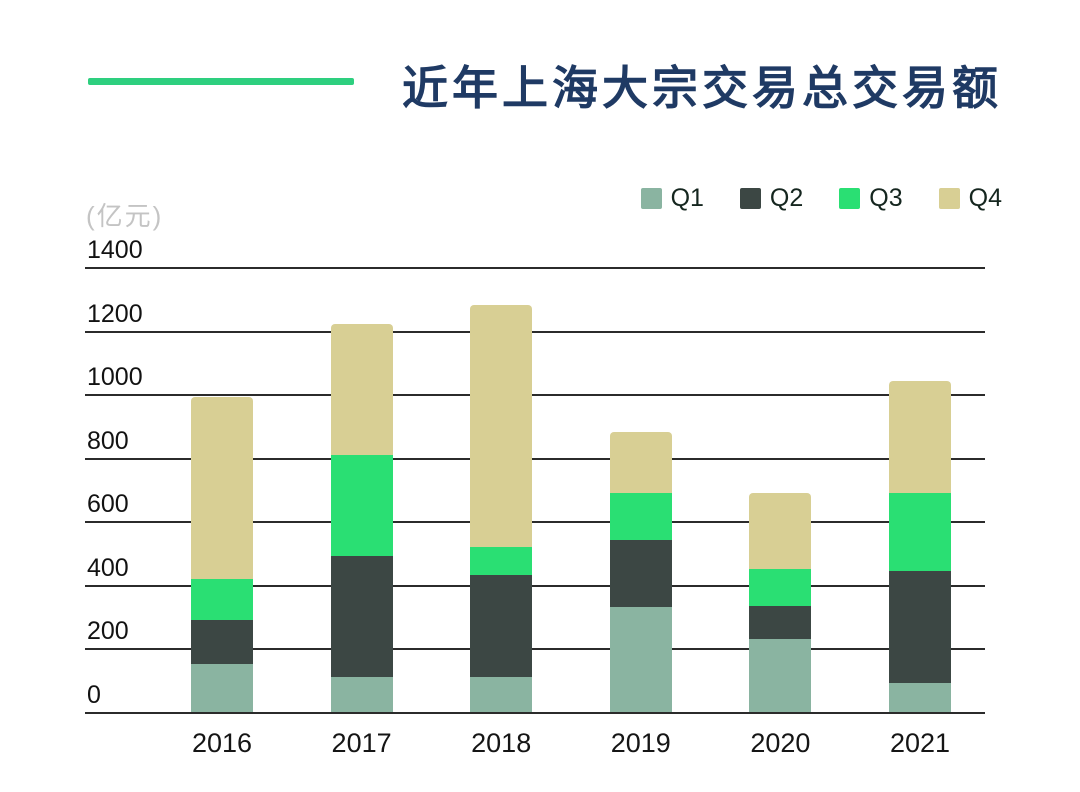 The width and height of the screenshot is (1080, 792). I want to click on legend: Q1 Q2 Q3 Q4, so click(821, 198).